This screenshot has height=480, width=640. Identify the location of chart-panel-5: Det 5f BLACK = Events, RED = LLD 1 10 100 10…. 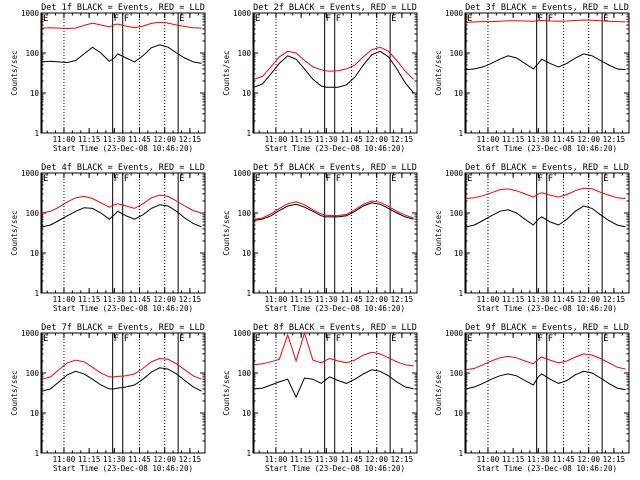
(320, 238).